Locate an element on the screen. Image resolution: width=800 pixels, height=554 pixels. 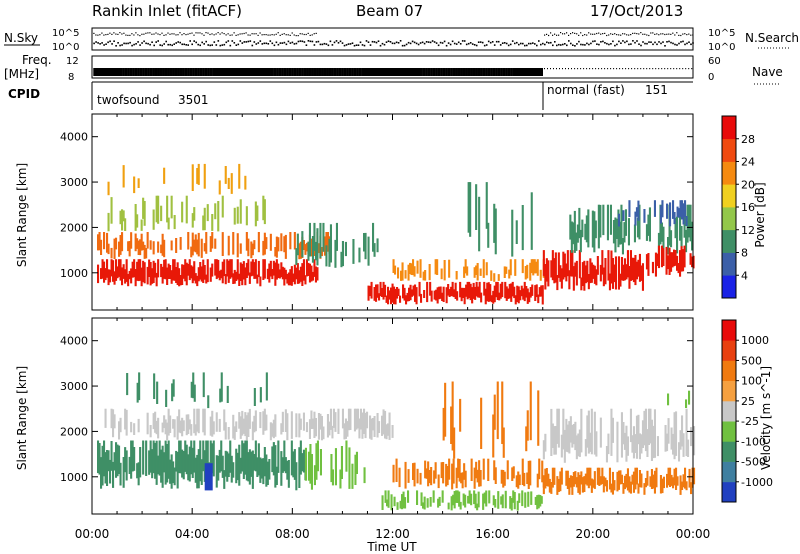
colorbar-tick-label: -1000 is located at coordinates (757, 482).